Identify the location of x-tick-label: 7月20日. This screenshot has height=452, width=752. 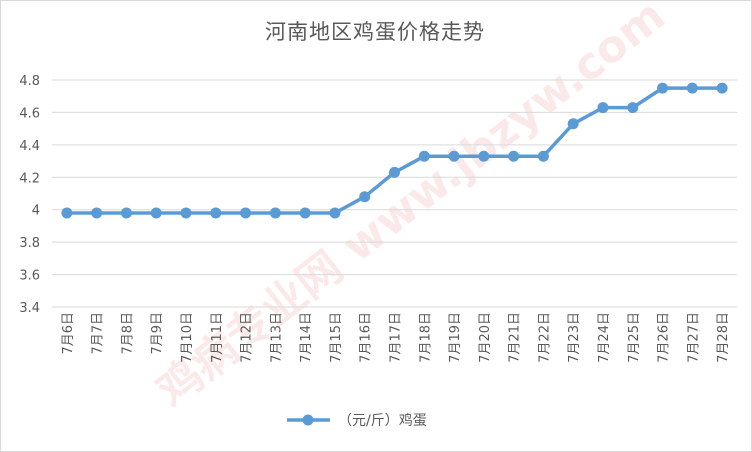
(485, 337).